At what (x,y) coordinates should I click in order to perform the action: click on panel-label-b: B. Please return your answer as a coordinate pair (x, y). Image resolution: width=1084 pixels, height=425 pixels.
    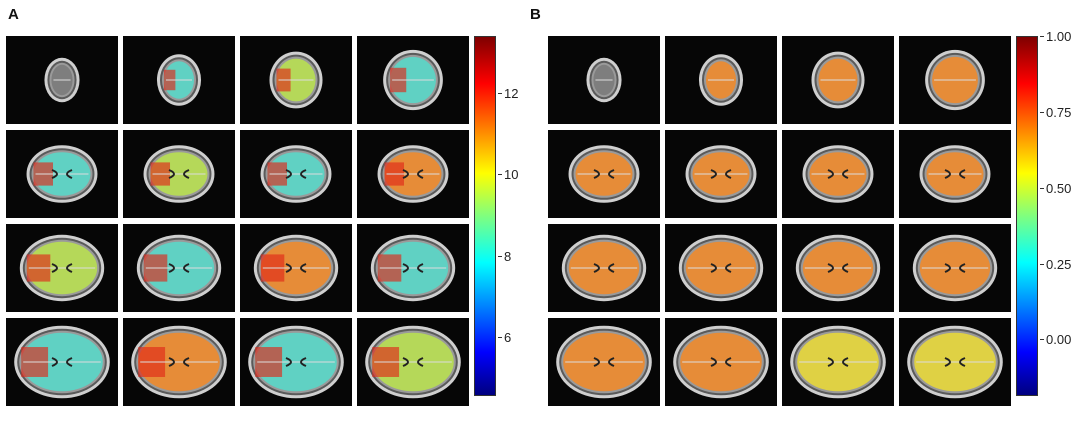
    Looking at the image, I should click on (535, 14).